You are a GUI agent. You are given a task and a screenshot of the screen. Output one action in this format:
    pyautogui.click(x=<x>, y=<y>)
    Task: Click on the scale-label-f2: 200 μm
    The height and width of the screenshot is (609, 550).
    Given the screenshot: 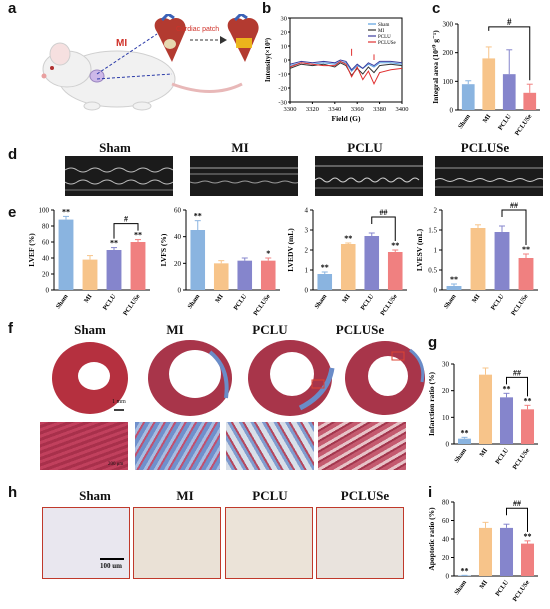 What is the action you would take?
    pyautogui.click(x=116, y=464)
    